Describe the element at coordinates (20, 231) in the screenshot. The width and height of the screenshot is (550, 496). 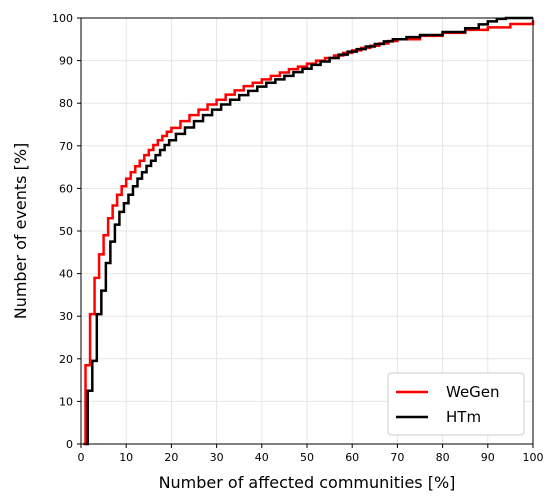
I see `y-axis-title: Number of events [%]` at that location.